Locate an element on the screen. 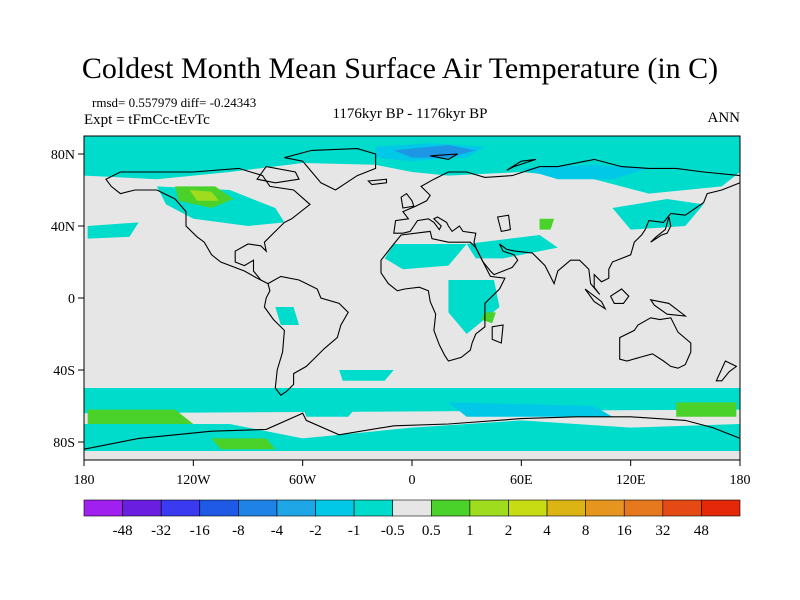  colorbar-label-8: 0.5 is located at coordinates (431, 531).